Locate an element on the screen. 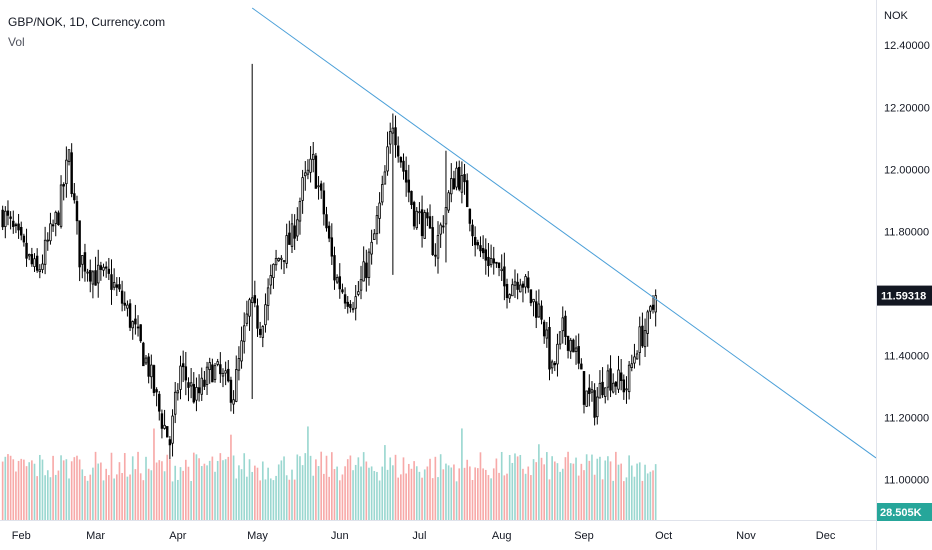 The image size is (932, 550). last-price-label: 11.59318 is located at coordinates (903, 297).